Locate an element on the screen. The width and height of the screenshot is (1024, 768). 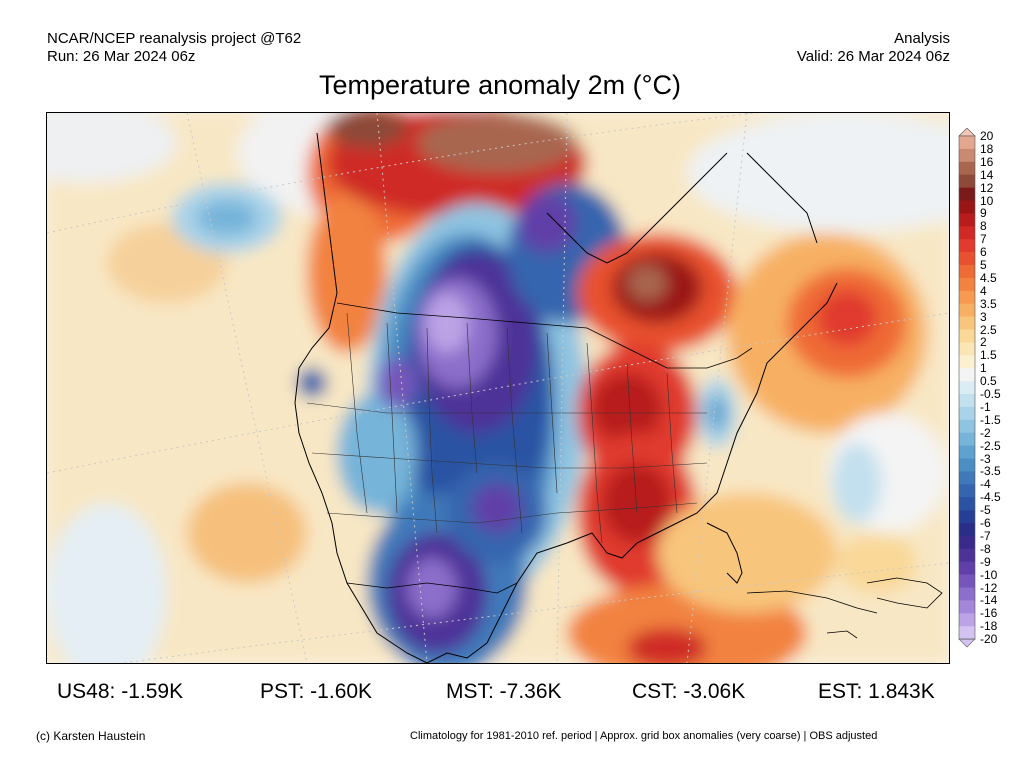
colorbar-tick-label: -9 is located at coordinates (985, 561).